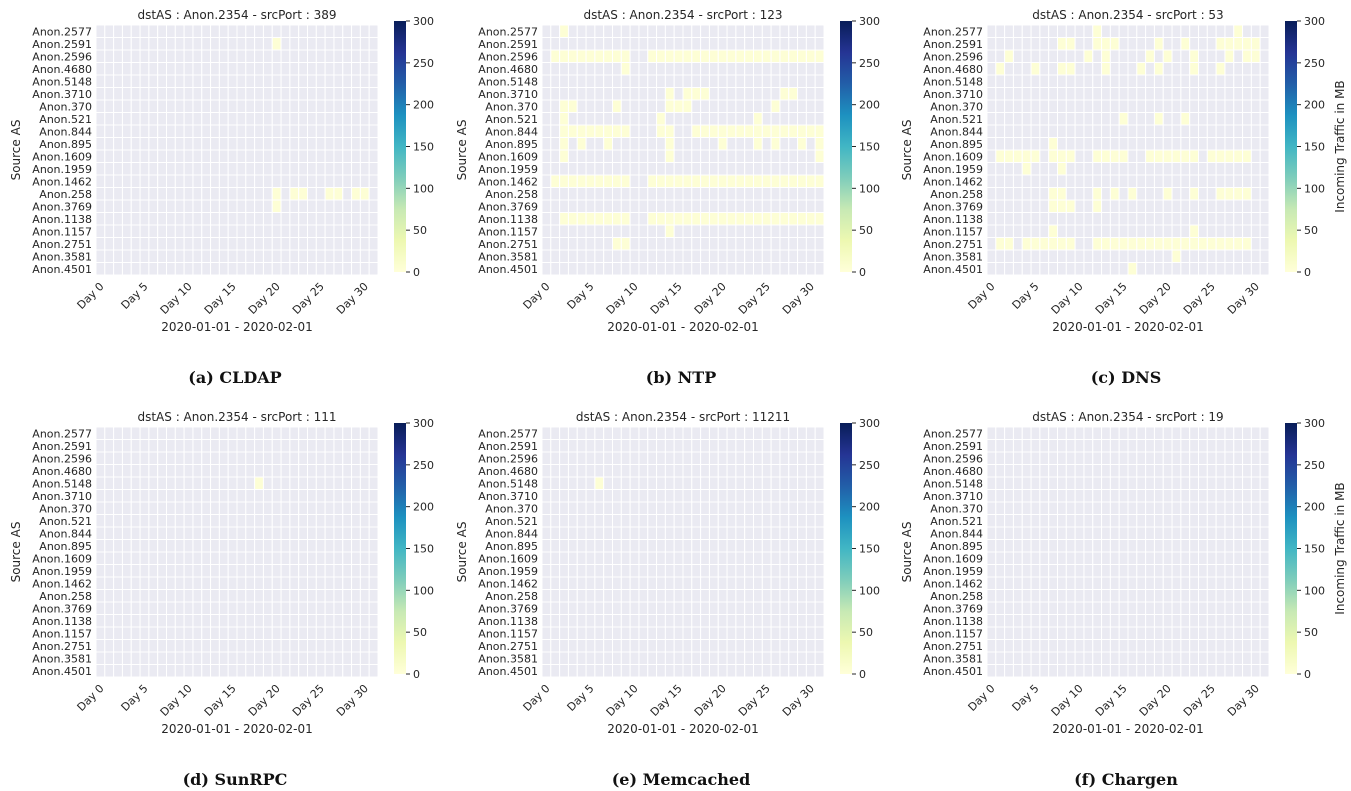  What do you see at coordinates (416, 272) in the screenshot?
I see `colorbar-tick-label: 0` at bounding box center [416, 272].